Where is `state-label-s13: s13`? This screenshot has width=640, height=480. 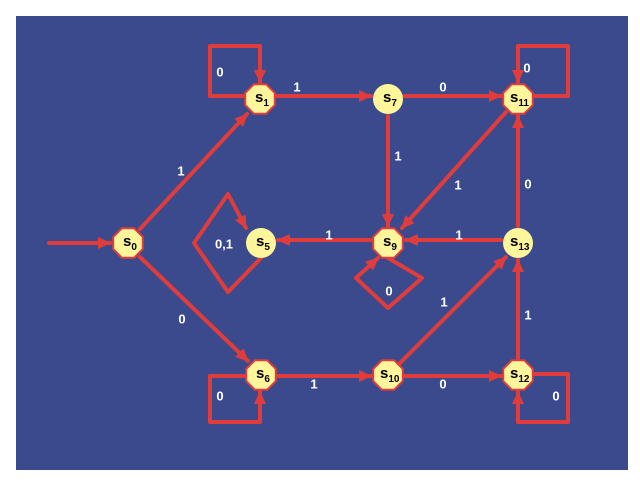 state-label-s13: s13 is located at coordinates (520, 243).